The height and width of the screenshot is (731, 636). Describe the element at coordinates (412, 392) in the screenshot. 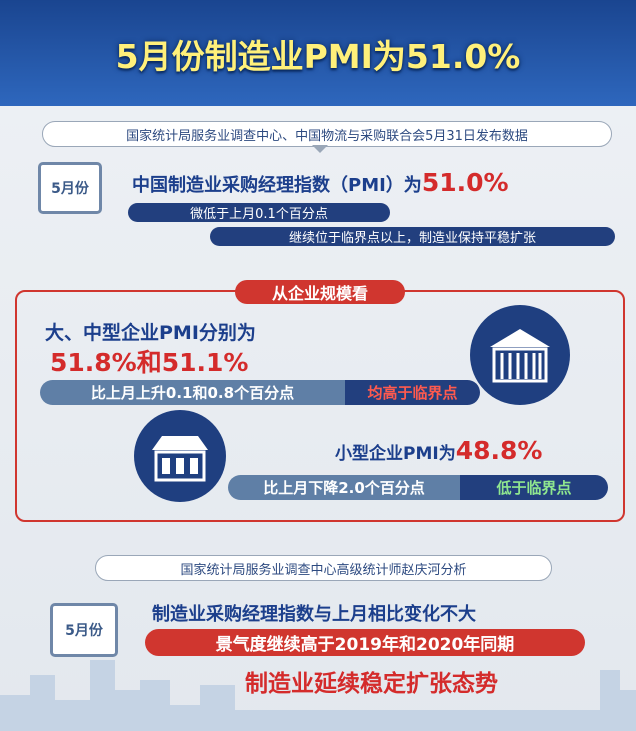

I see `large-status: 均高于临界点` at that location.